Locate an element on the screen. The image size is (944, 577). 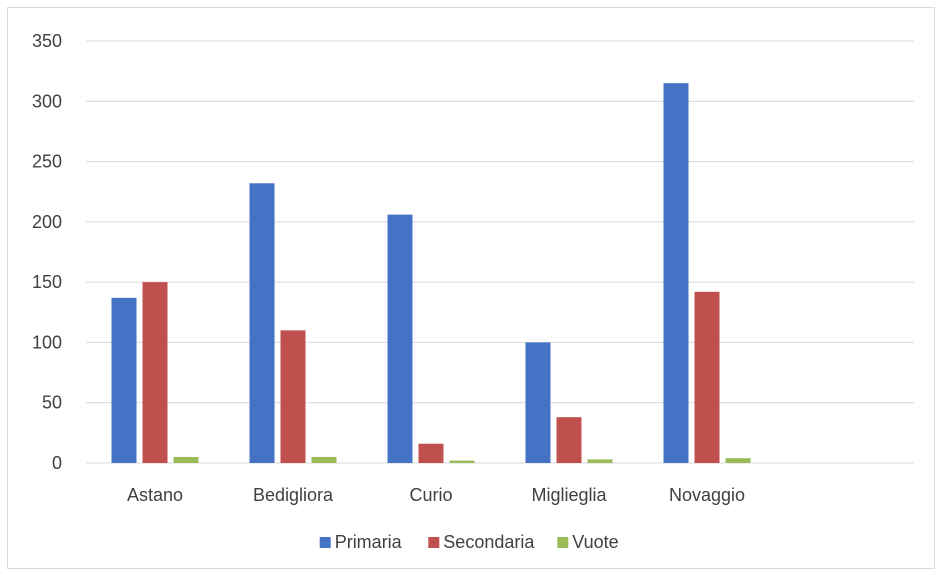
y-tick-label: 350 is located at coordinates (47, 41).